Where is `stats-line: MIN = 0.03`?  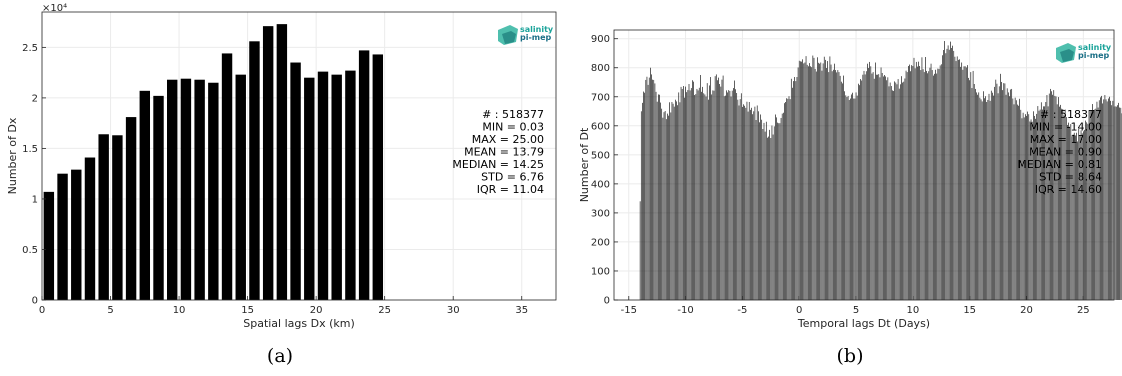
stats-line: MIN = 0.03 is located at coordinates (513, 127).